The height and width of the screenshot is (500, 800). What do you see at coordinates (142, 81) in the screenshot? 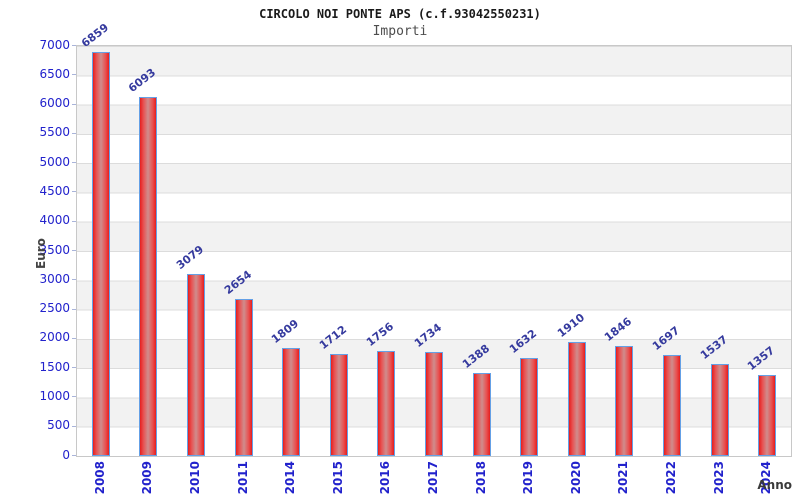
I see `bar-value-label: 6093` at bounding box center [142, 81].